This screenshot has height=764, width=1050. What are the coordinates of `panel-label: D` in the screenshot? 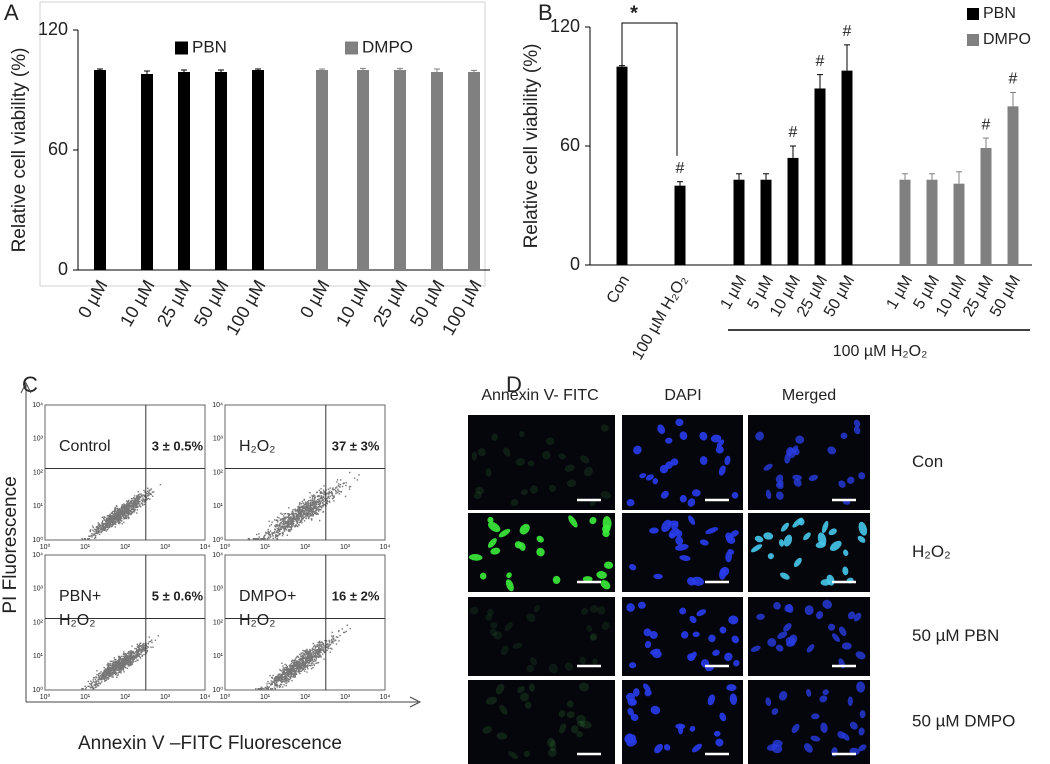 It's located at (514, 384).